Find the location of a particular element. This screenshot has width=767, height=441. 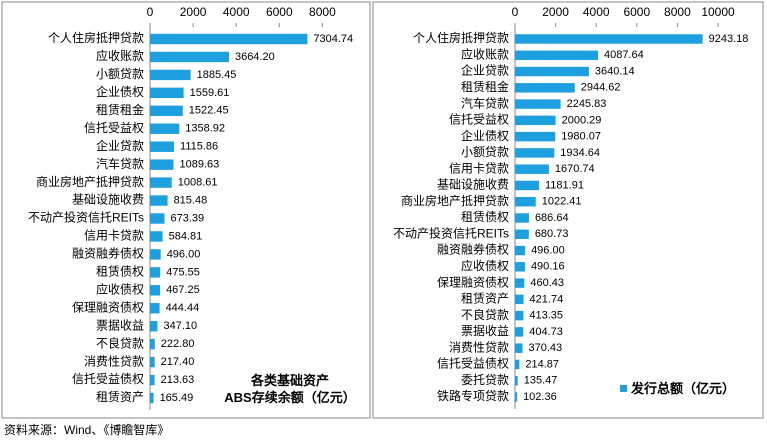

value-label: 2944.62 is located at coordinates (601, 88).